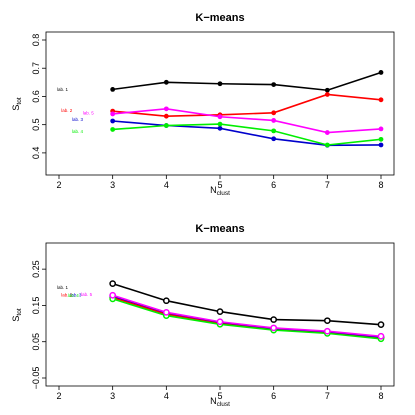  I want to click on bottom-y-axis-label-main: S, so click(16, 319).